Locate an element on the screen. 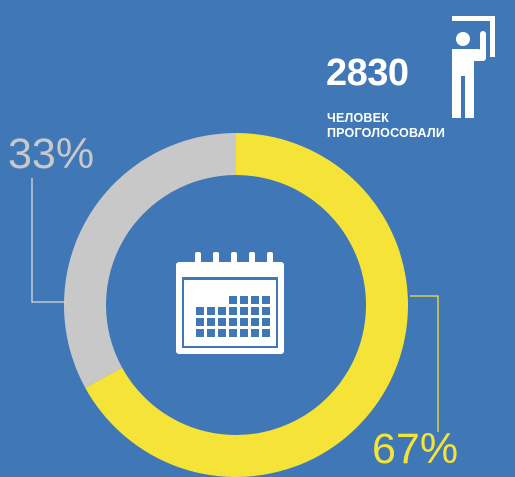  leader-line-yellow is located at coordinates (424, 363).